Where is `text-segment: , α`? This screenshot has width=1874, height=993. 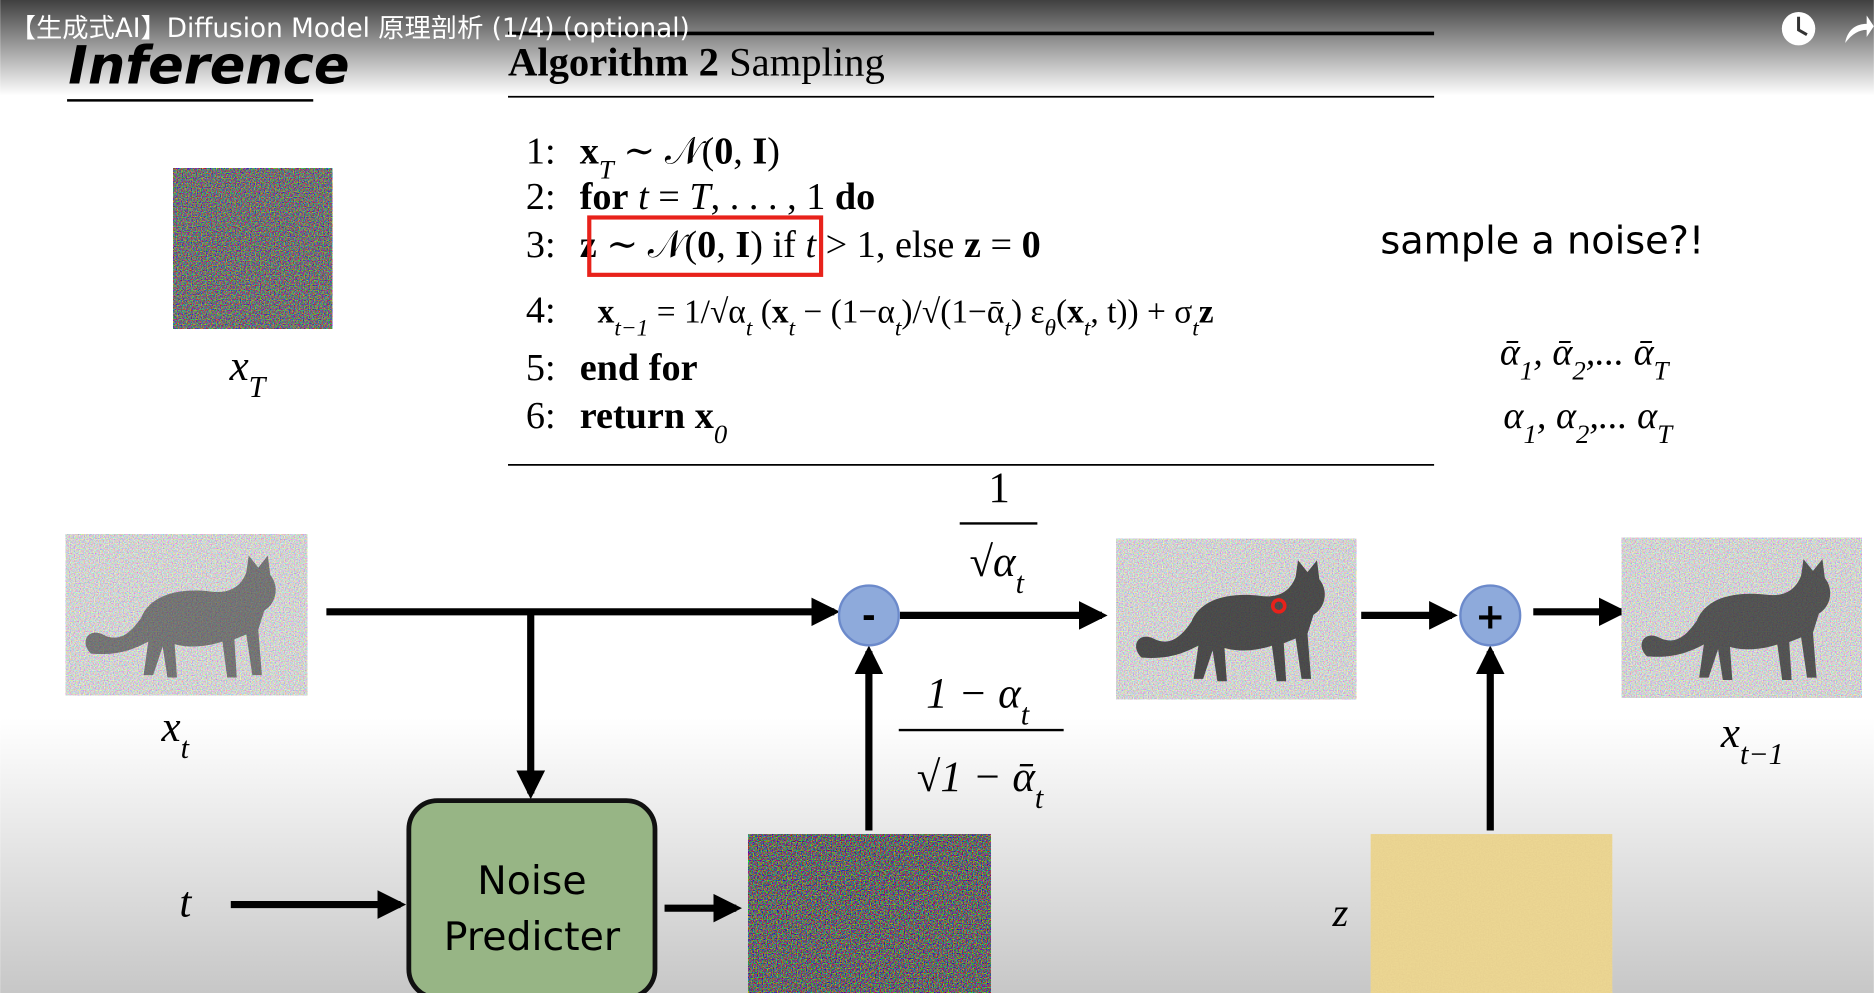 text-segment: , α is located at coordinates (1557, 416).